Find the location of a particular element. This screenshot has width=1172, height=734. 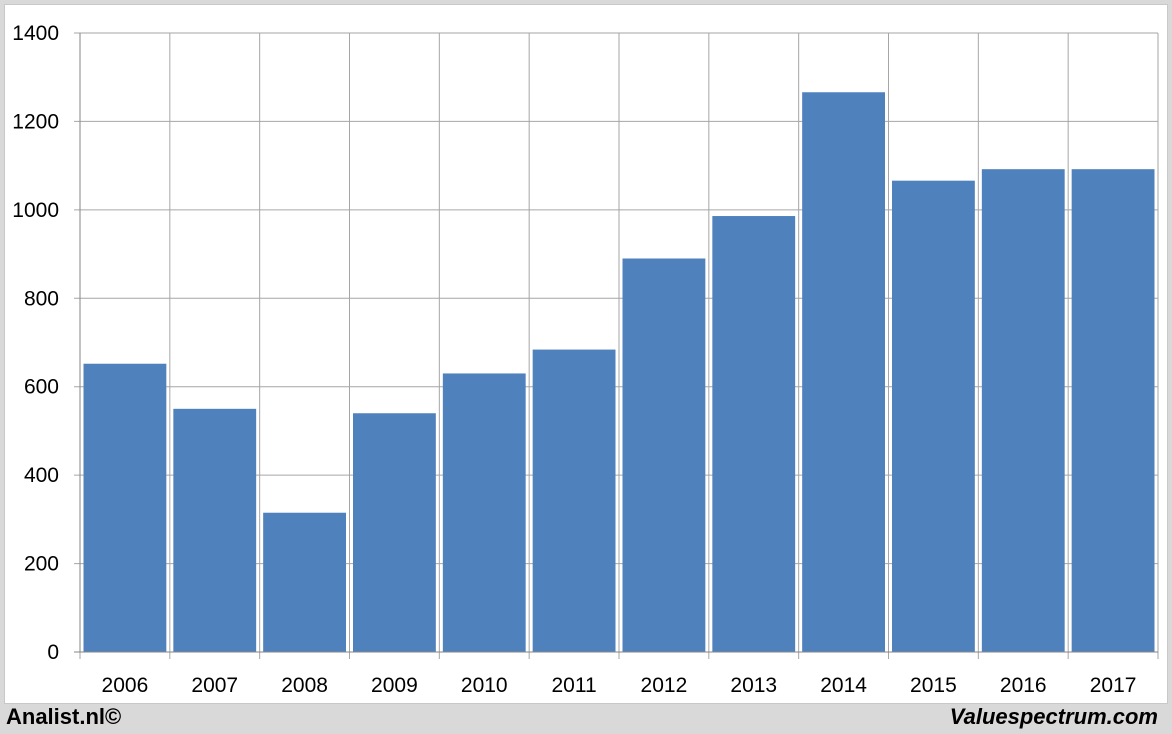

x-tick-label: 2007 is located at coordinates (214, 685).